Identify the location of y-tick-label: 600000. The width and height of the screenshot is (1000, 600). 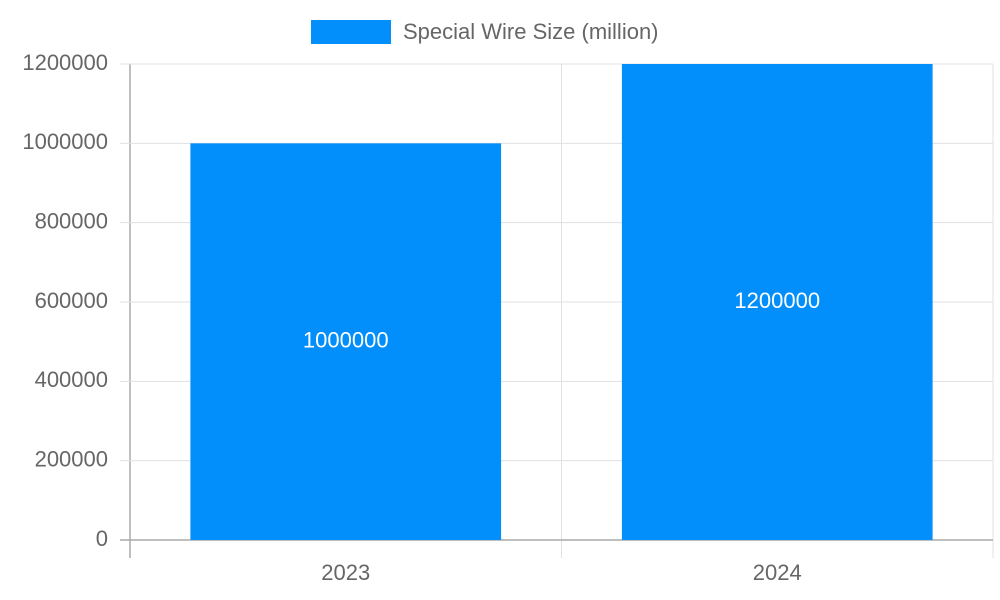
(71, 300).